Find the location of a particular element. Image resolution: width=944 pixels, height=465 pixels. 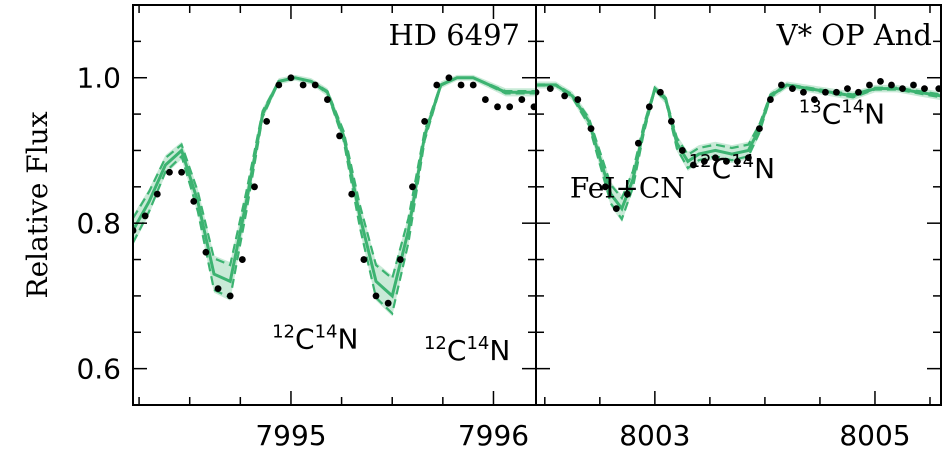

right-panel-plot-area is located at coordinates (738, 150).